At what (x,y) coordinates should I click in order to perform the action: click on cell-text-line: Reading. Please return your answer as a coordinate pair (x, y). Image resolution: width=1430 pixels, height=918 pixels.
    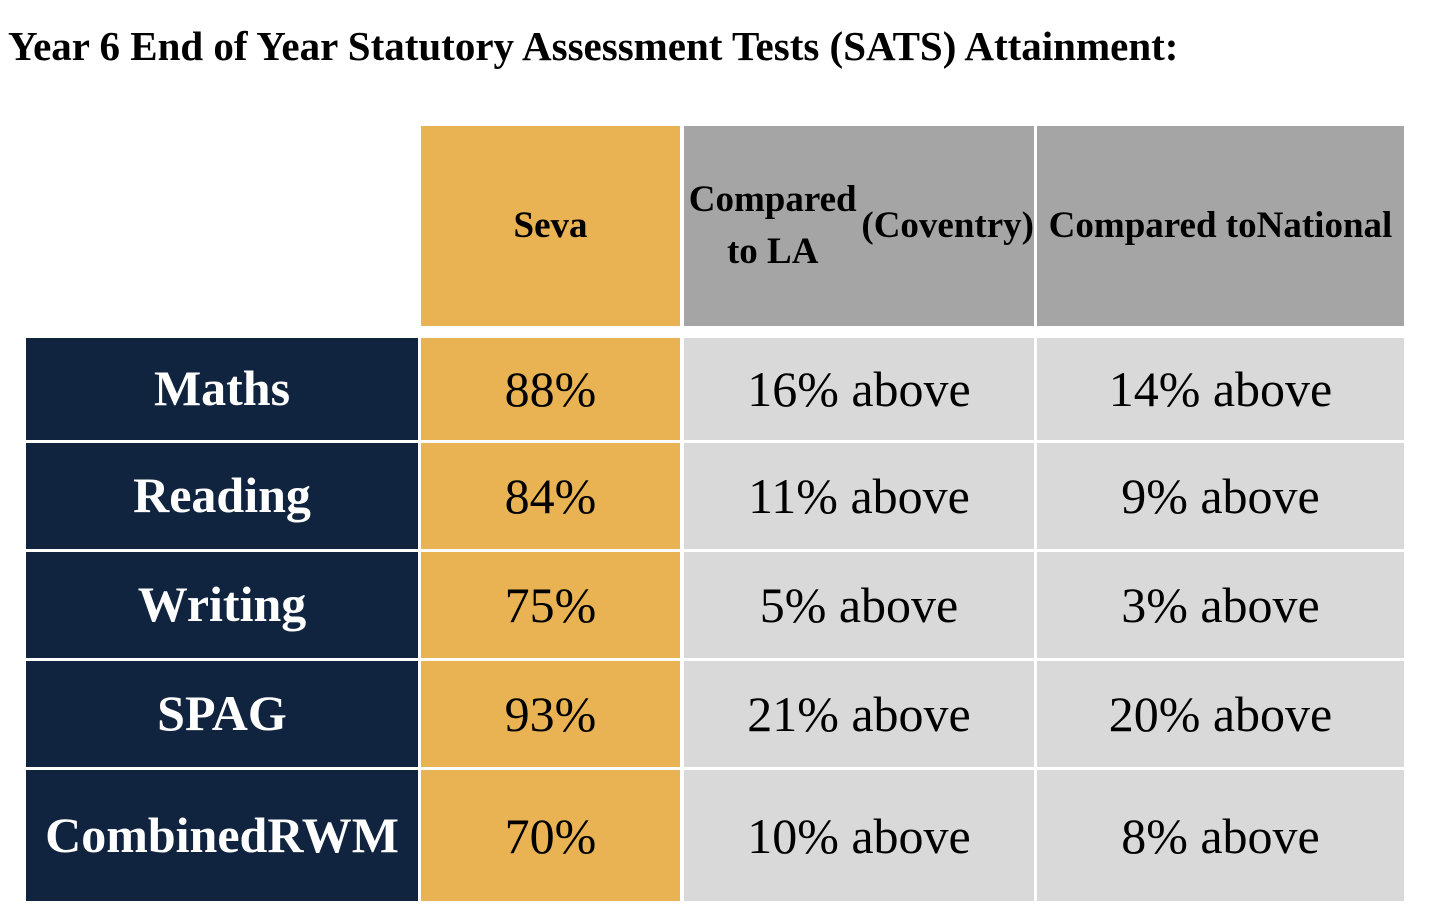
    Looking at the image, I should click on (222, 495).